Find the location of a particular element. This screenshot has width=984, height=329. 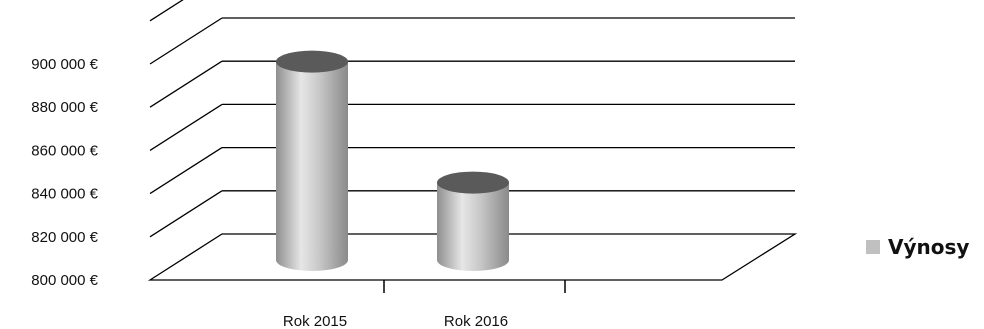

legend: Výnosy is located at coordinates (917, 247).